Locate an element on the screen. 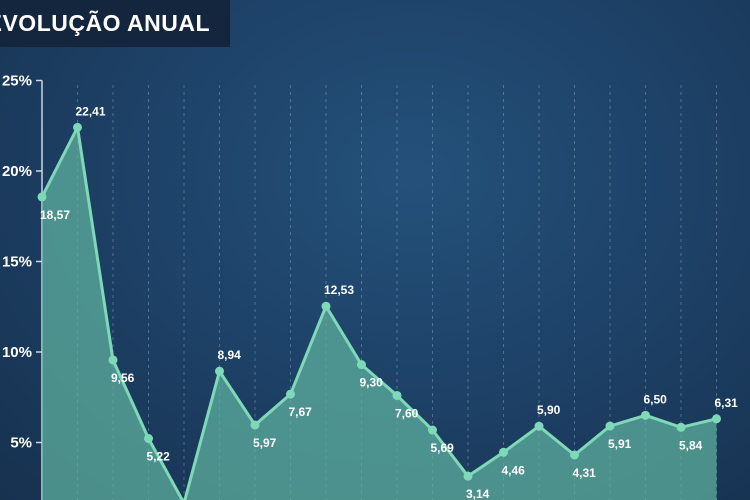 This screenshot has width=750, height=500. data-label: 9,30 is located at coordinates (372, 383).